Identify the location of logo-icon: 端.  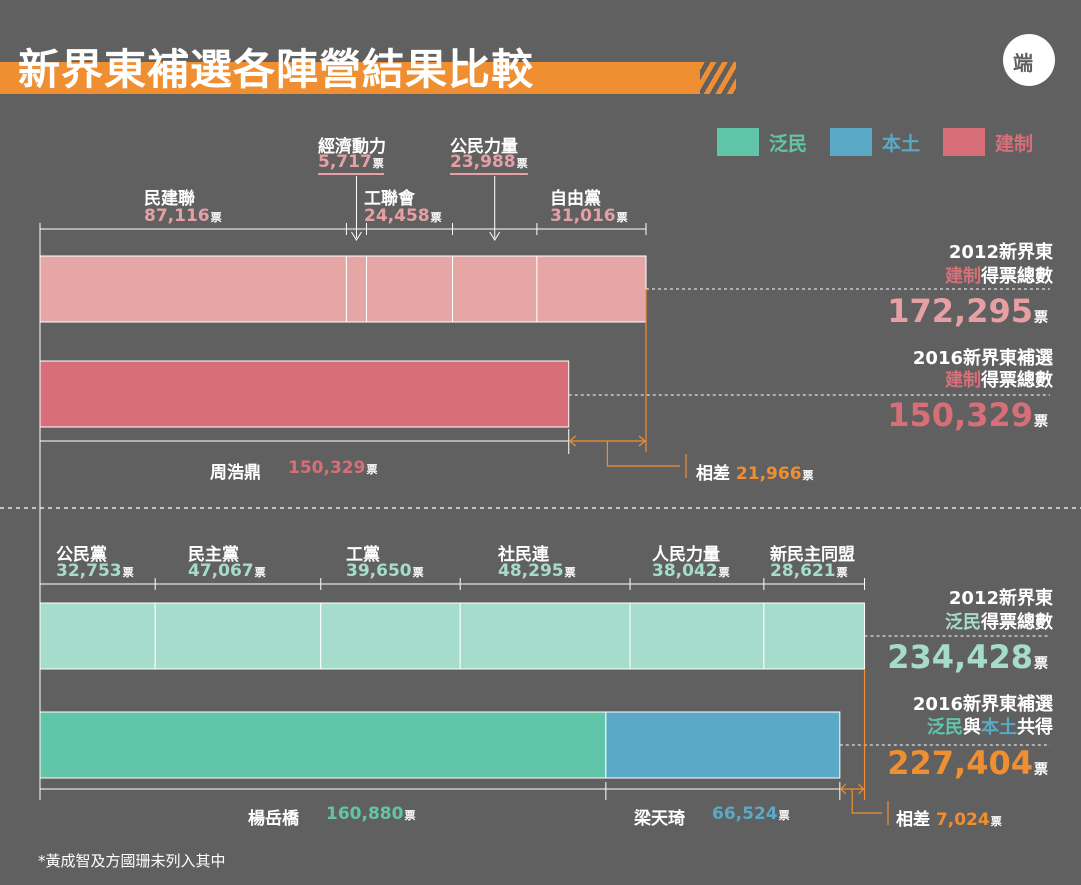
(1029, 60).